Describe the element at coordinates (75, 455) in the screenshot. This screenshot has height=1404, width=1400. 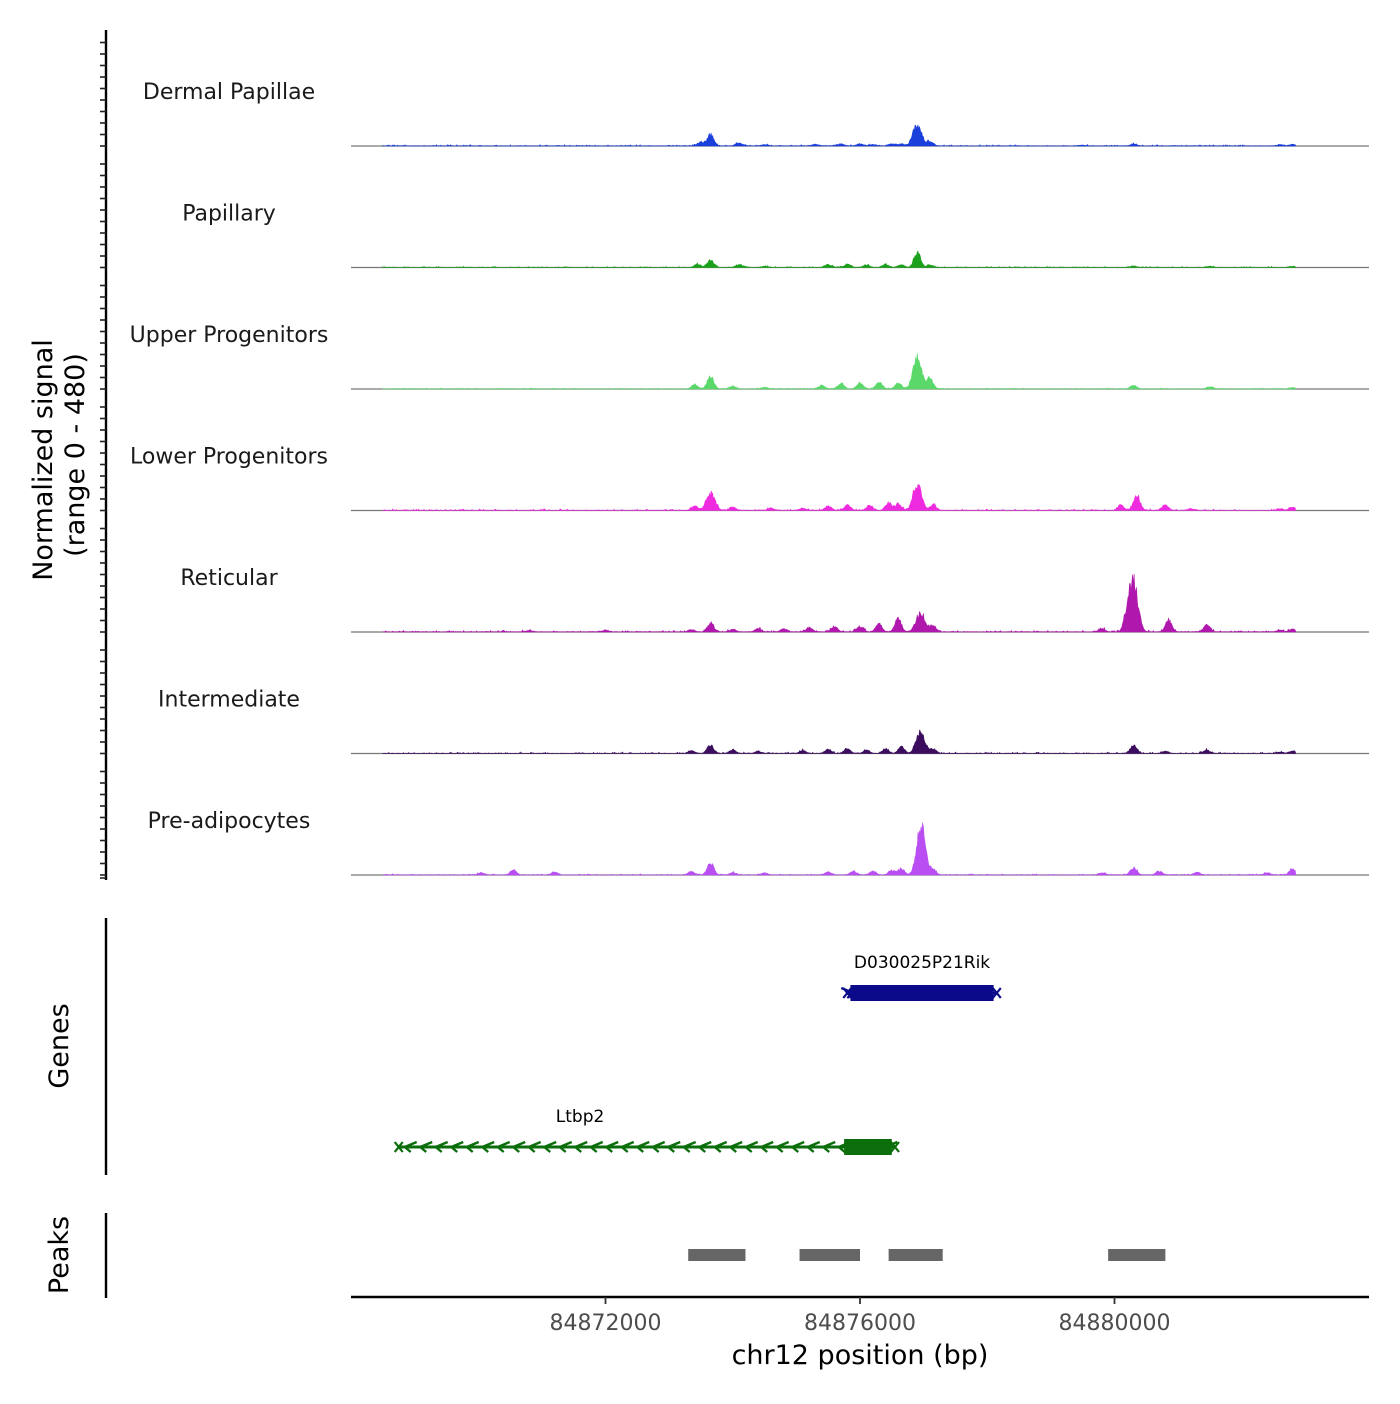
I see `signal-y-label-line2: (range 0 - 480)` at that location.